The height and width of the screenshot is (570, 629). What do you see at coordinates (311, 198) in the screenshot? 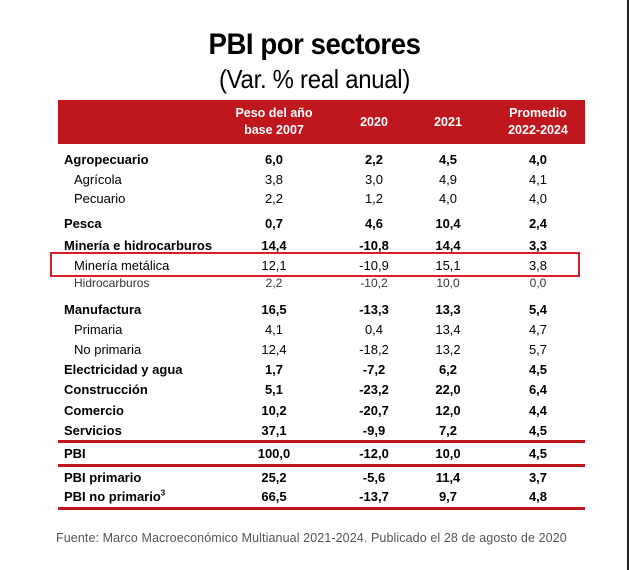
I see `table-row: Pecuario 2,2 1,2 4,0 4,0` at bounding box center [311, 198].